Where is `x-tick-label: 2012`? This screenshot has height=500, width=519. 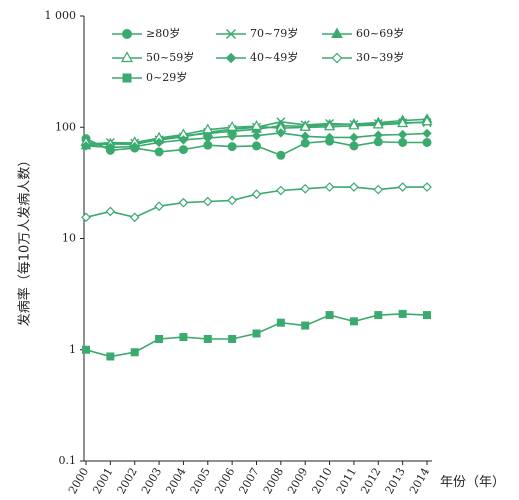
x-tick-label: 2012 is located at coordinates (370, 481).